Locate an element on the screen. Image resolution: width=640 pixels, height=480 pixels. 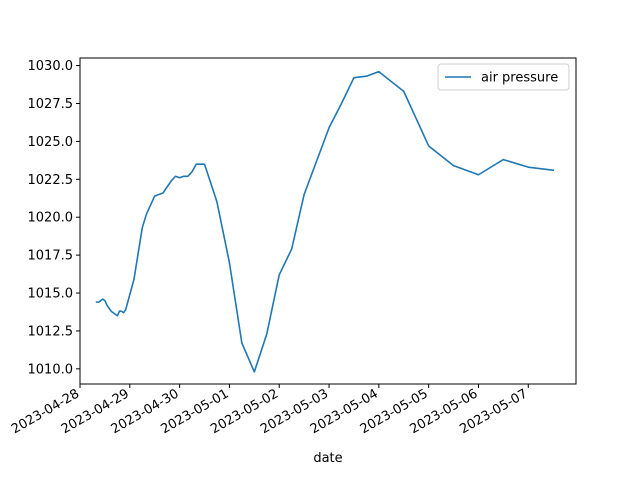
y-tick-label: 1025.0 is located at coordinates (51, 142).